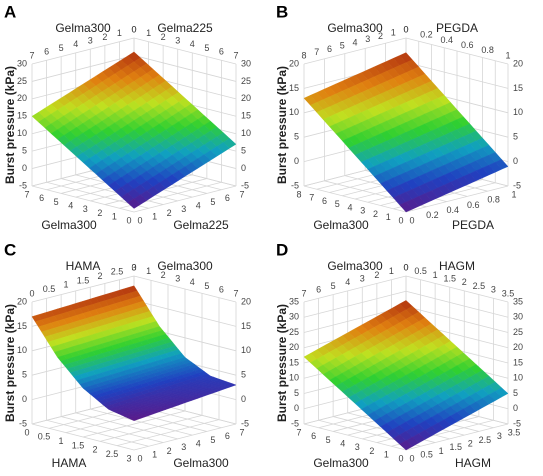 This screenshot has height=476, width=543. What do you see at coordinates (426, 455) in the screenshot?
I see `y-tick-label: 0.5` at bounding box center [426, 455].